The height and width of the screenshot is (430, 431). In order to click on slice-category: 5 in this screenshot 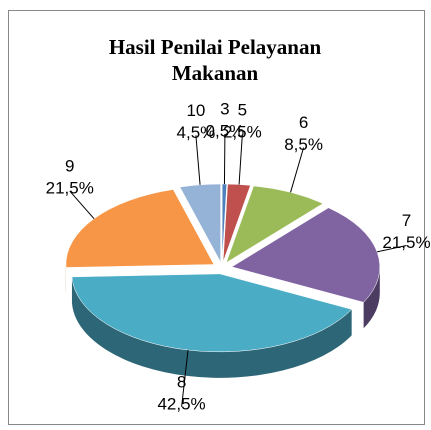, I will do `click(242, 109)`.